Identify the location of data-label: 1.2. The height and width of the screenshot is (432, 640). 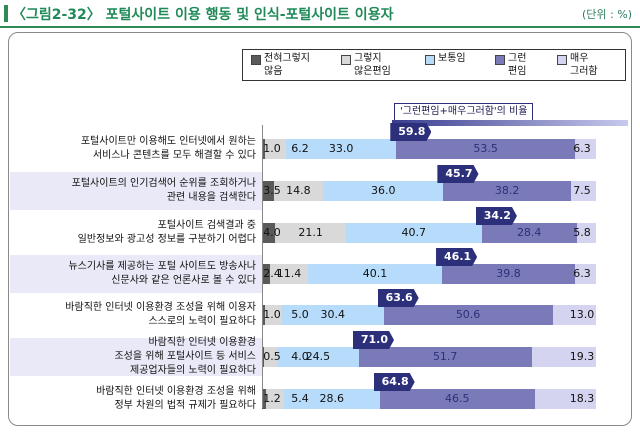
(272, 398).